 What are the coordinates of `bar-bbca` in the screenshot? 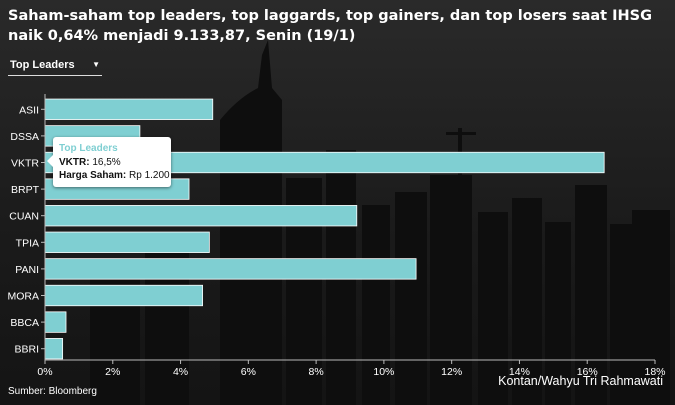 It's located at (55, 322).